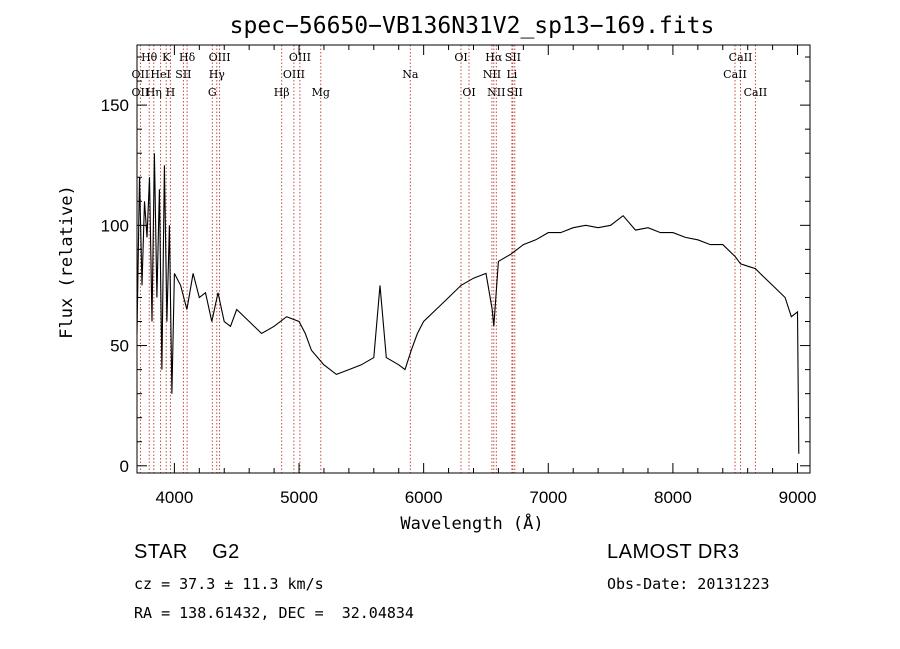 The image size is (900, 649). Describe the element at coordinates (187, 57) in the screenshot. I see `spectral-line-label: Hδ` at that location.